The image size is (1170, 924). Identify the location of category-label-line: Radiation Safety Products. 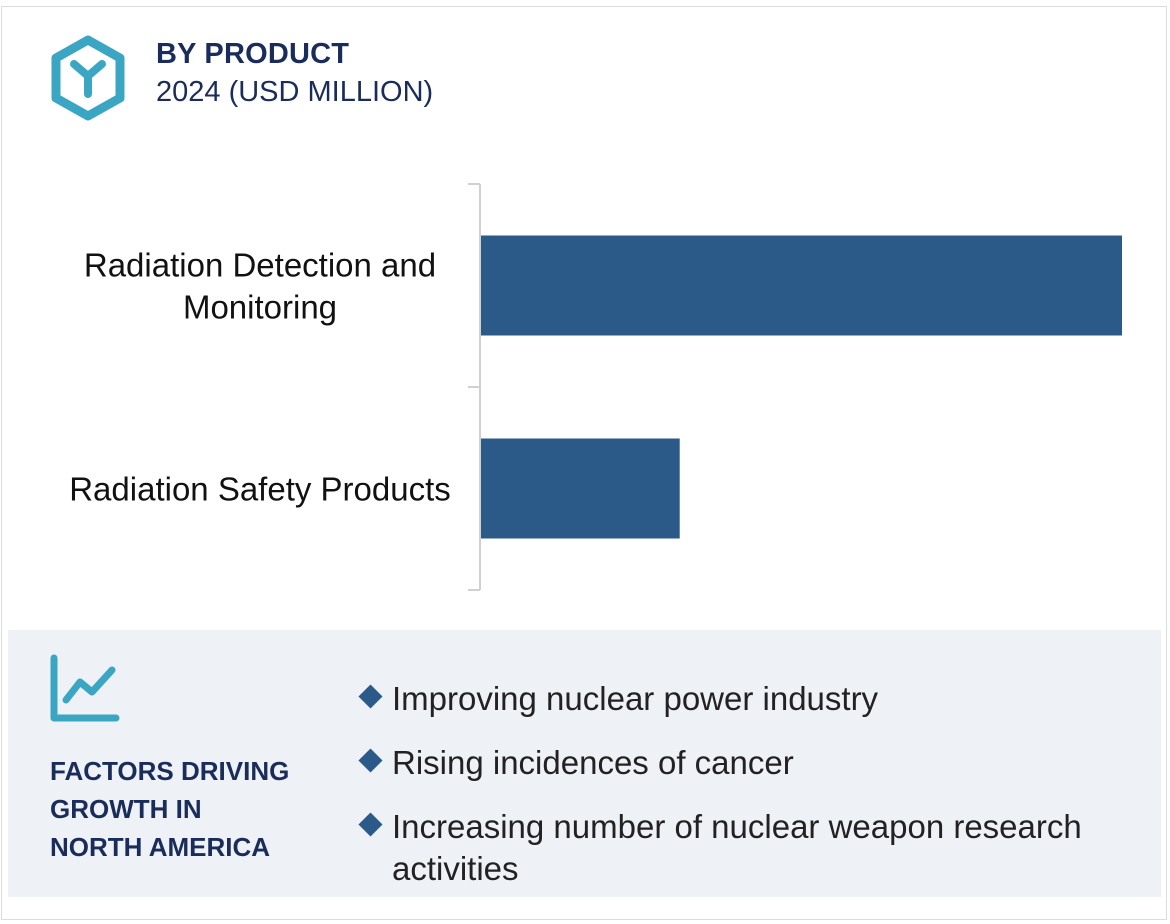
(260, 489).